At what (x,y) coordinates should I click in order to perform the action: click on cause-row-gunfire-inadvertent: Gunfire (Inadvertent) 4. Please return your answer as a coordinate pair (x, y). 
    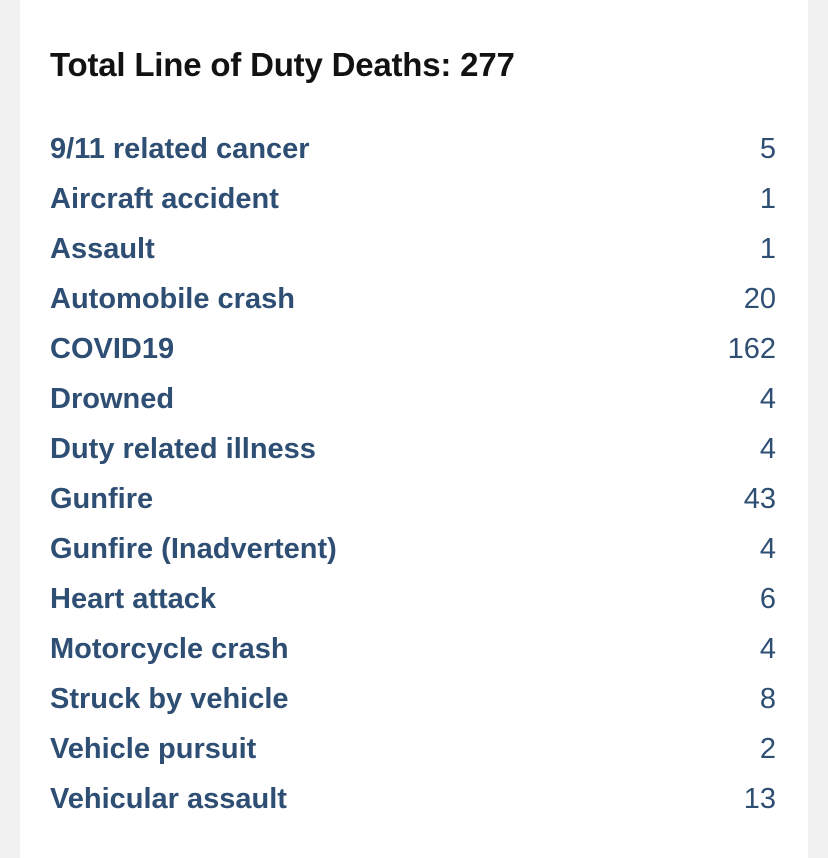
    Looking at the image, I should click on (413, 549).